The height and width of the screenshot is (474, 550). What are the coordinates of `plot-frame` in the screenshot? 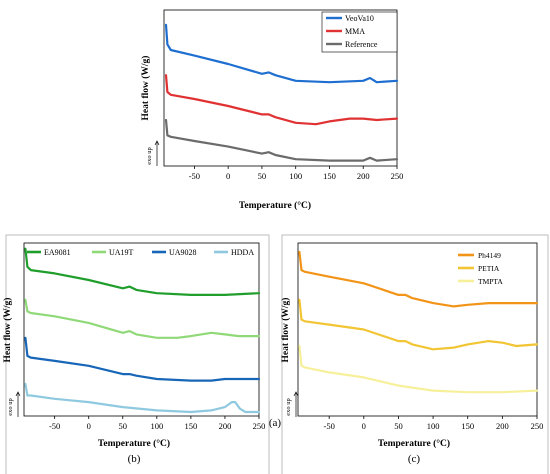 It's located at (280, 88).